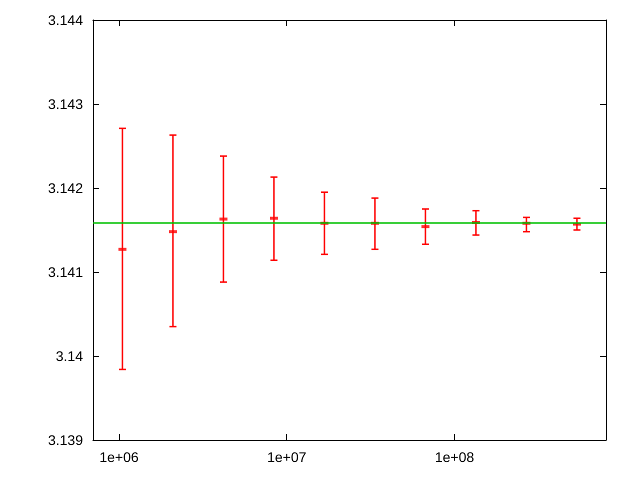 The width and height of the screenshot is (640, 480). What do you see at coordinates (66, 440) in the screenshot?
I see `y-tick-label: 3.139` at bounding box center [66, 440].